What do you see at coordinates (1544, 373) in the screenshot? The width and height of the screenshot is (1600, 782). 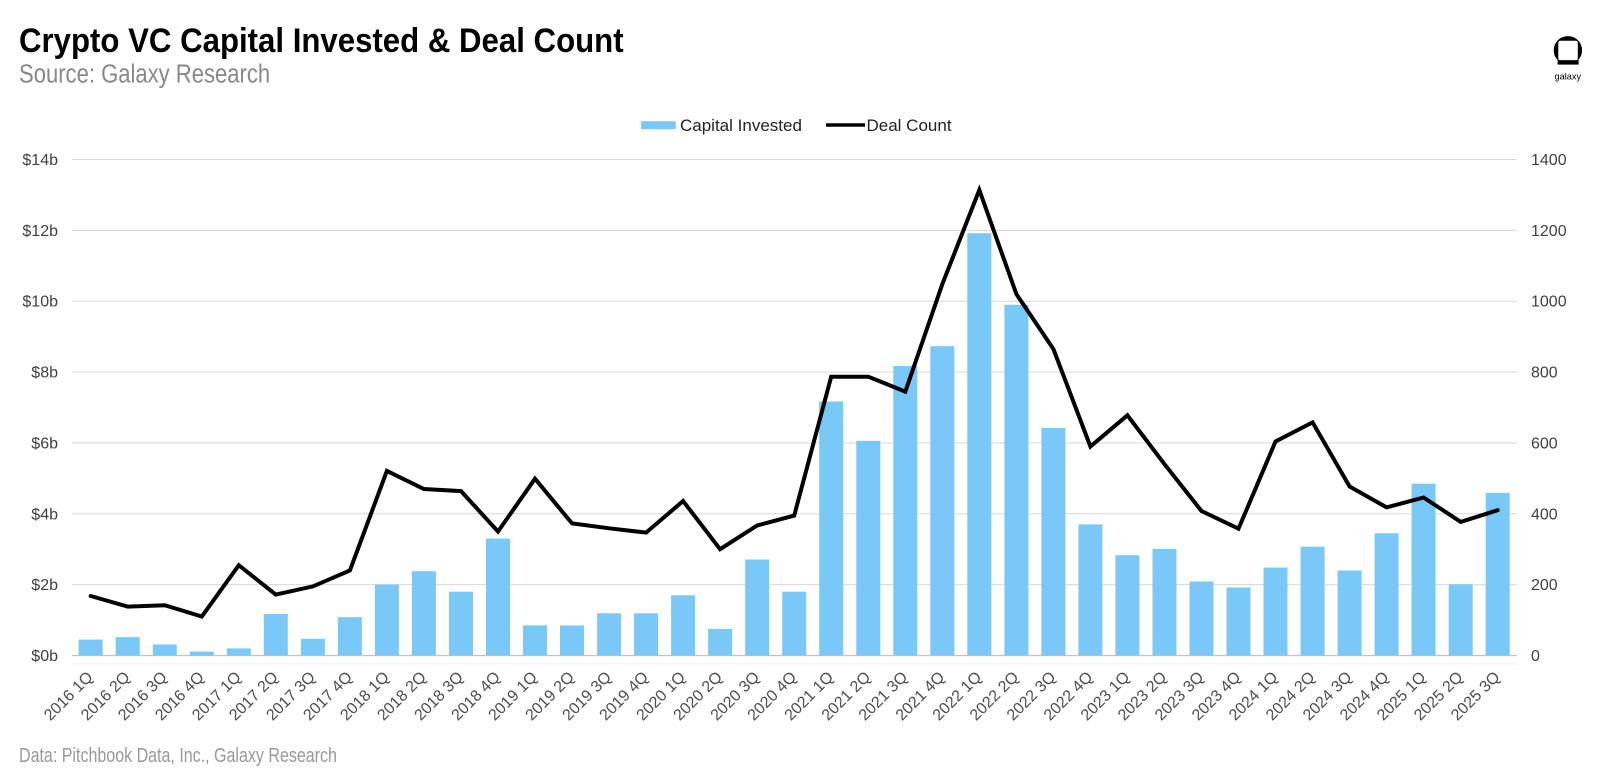 I see `svg-text: 800` at bounding box center [1544, 373].